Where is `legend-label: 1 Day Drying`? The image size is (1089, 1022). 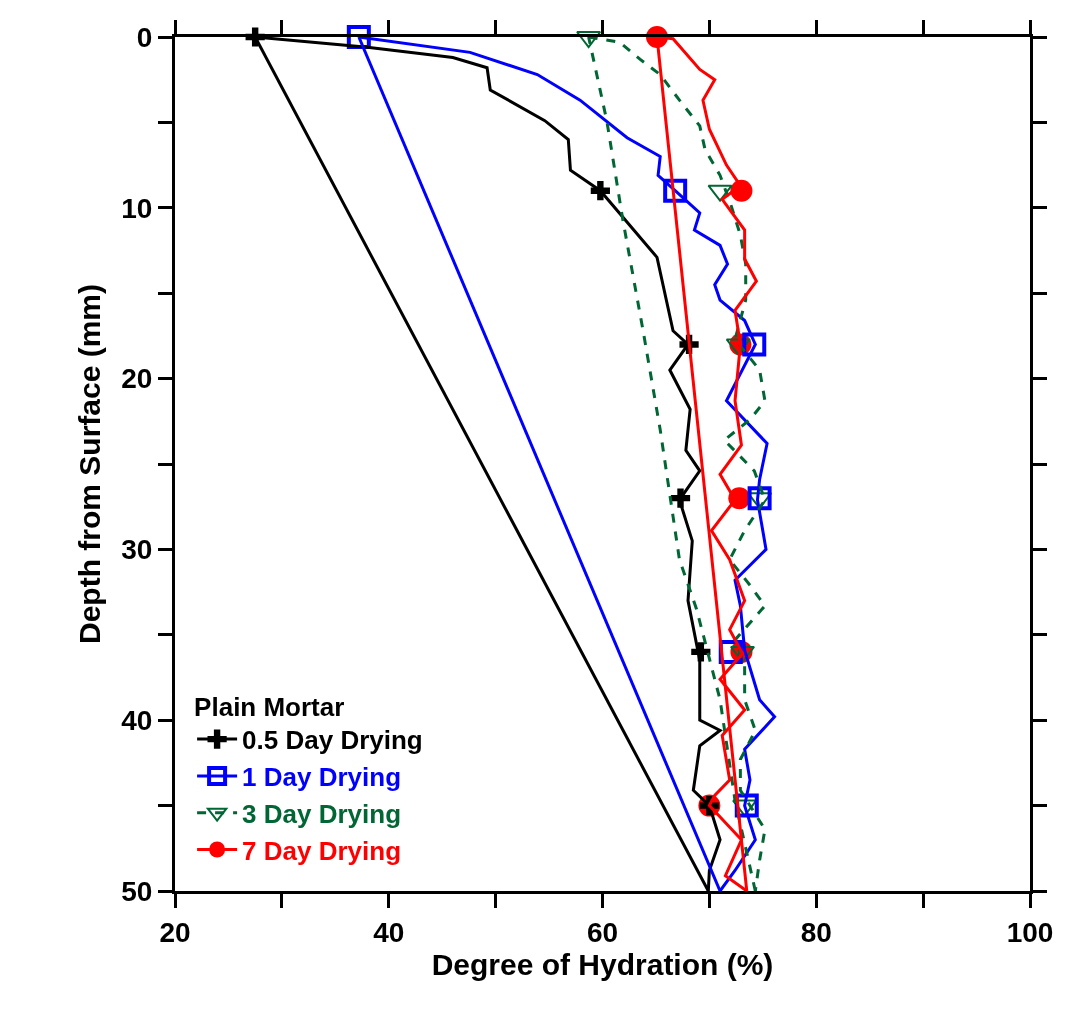
legend-label: 1 Day Drying is located at coordinates (322, 777).